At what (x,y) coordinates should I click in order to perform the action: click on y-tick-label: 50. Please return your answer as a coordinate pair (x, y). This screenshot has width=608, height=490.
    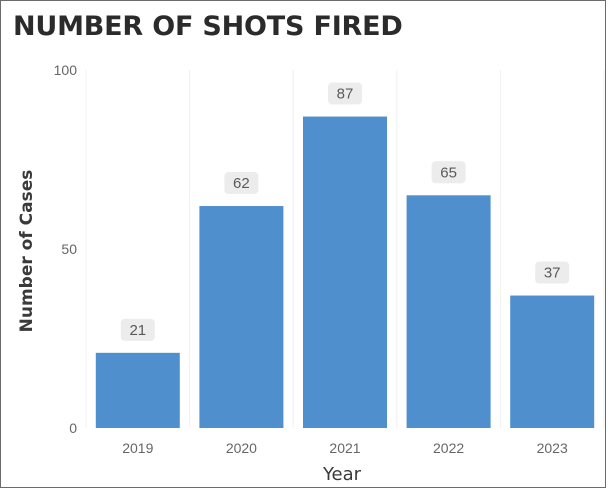
    Looking at the image, I should click on (69, 249).